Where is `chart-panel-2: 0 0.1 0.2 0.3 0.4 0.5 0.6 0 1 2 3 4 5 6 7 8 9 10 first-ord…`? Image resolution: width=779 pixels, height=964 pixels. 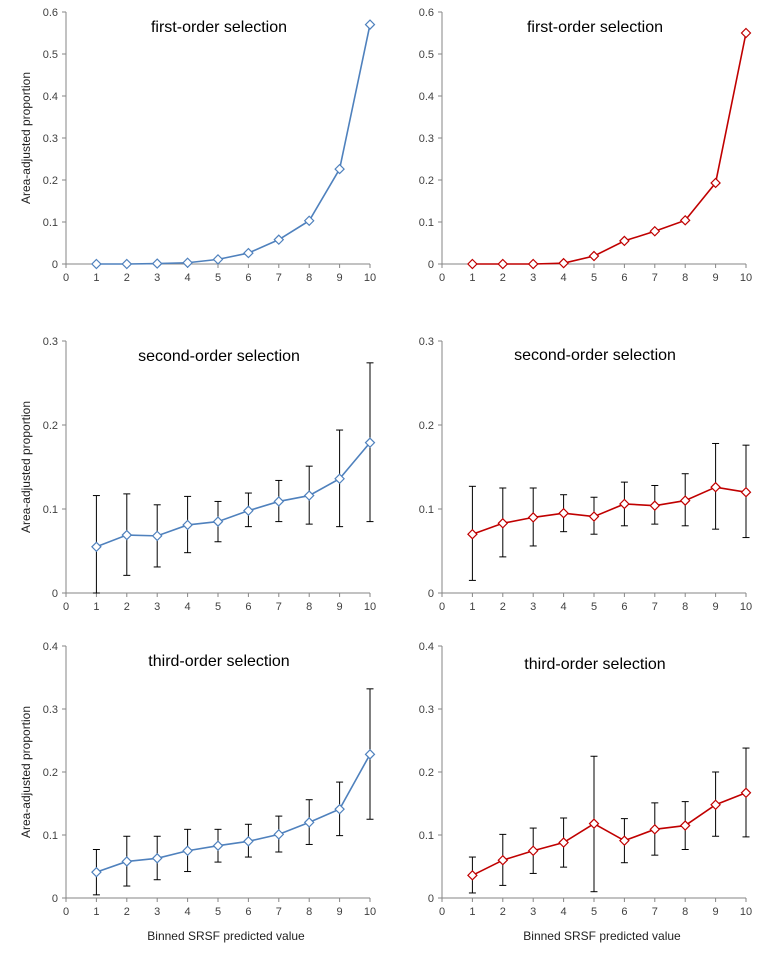 chart-panel-2: 0 0.1 0.2 0.3 0.4 0.5 0.6 0 1 2 3 4 5 6 7 8 9 10 first-ord… is located at coordinates (585, 145).